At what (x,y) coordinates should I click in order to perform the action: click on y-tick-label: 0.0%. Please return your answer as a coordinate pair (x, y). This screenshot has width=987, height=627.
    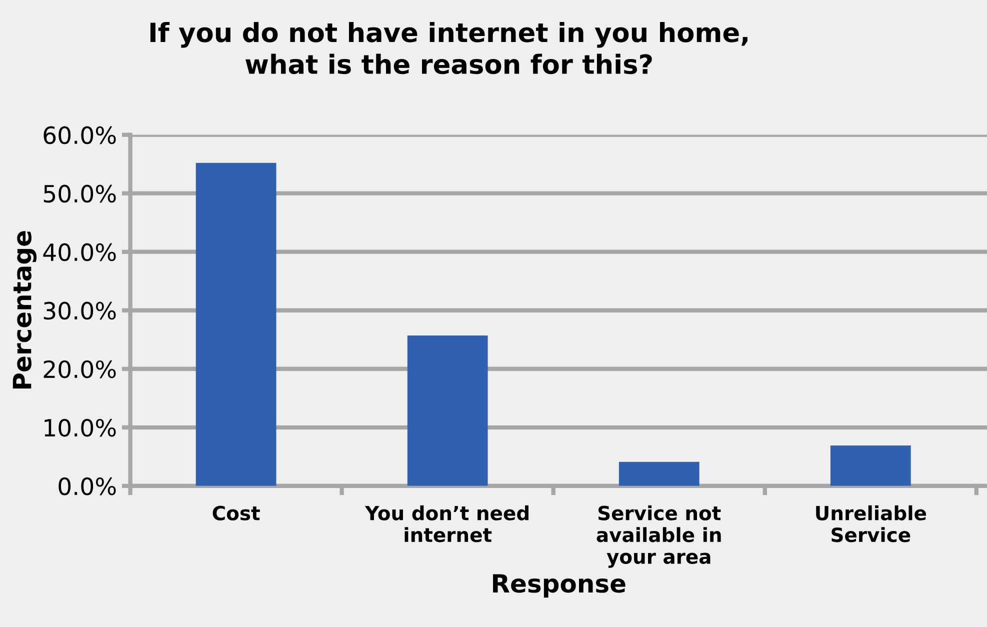
    Looking at the image, I should click on (87, 486).